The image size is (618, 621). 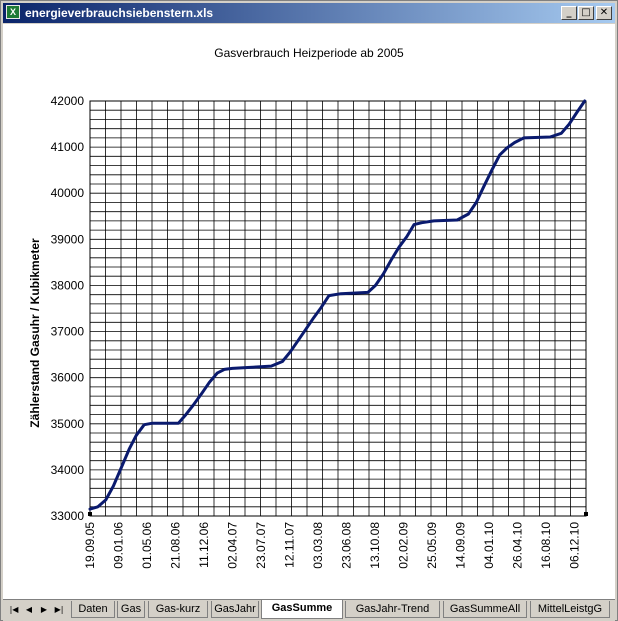 What do you see at coordinates (14, 609) in the screenshot?
I see `sheet-nav-button: |◀` at bounding box center [14, 609].